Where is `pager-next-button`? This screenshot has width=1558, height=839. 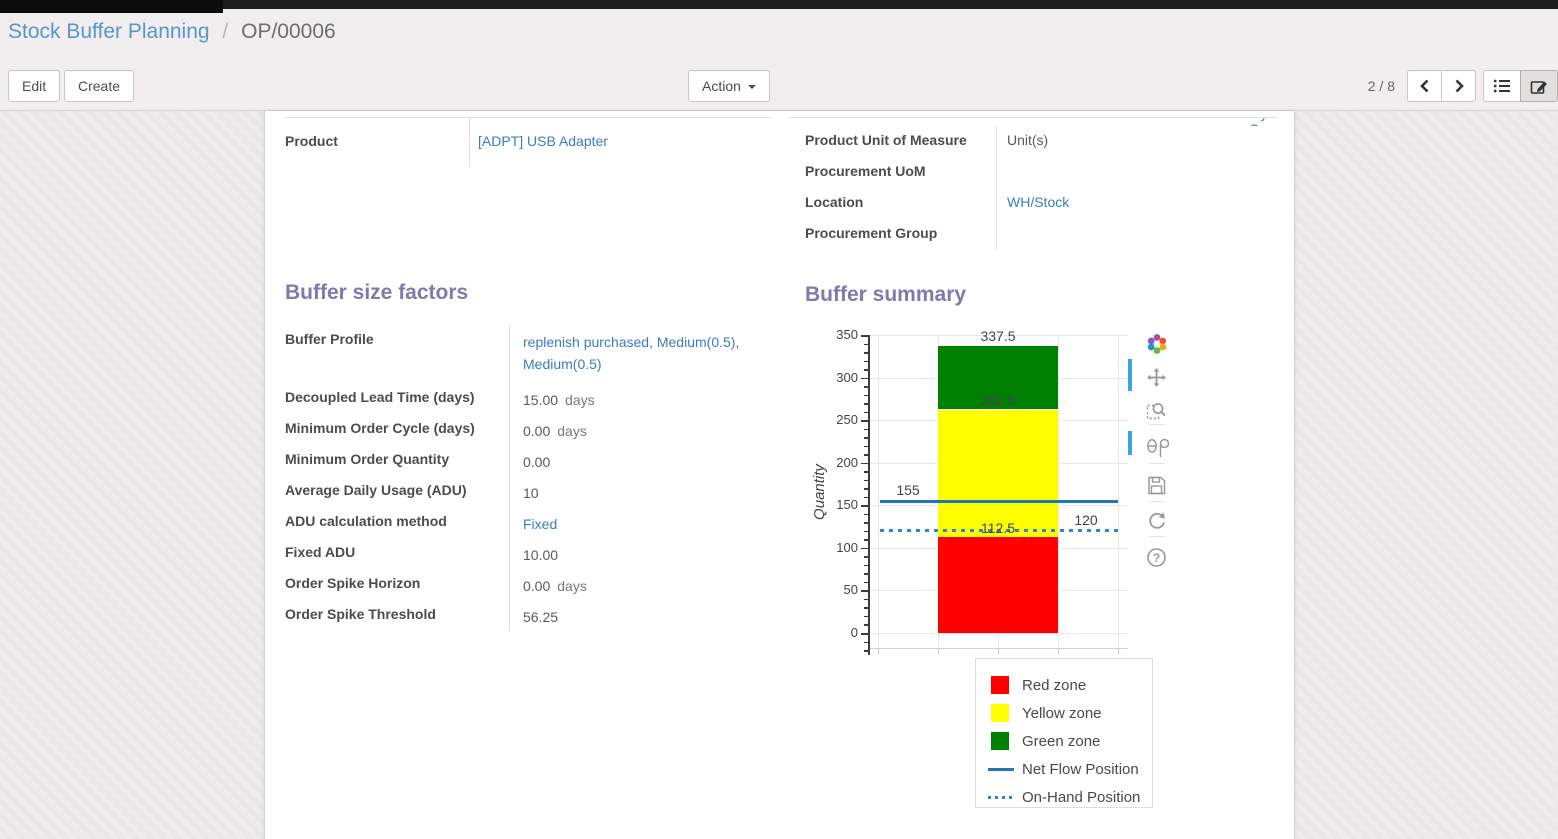
pager-next-button is located at coordinates (1458, 86).